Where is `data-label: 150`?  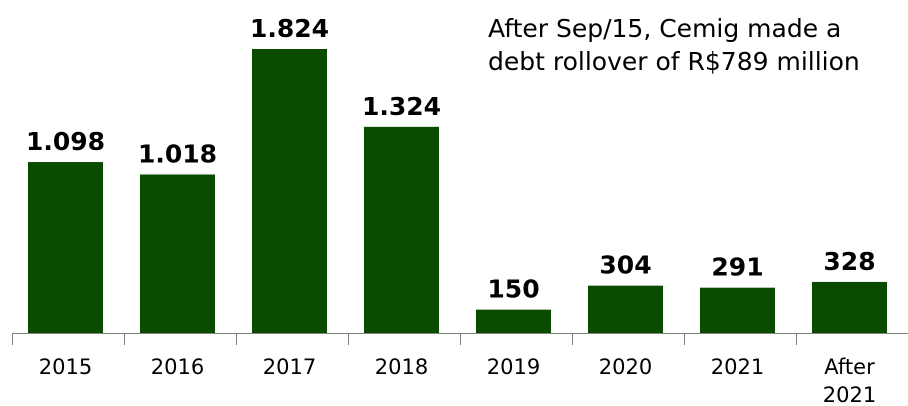 data-label: 150 is located at coordinates (513, 289).